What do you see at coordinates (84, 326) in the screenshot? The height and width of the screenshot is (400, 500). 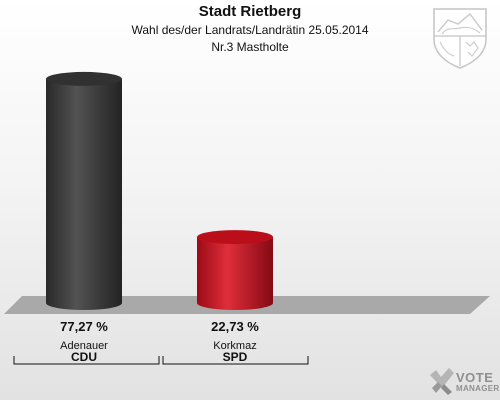 I see `value-label: 77,27 %` at bounding box center [84, 326].